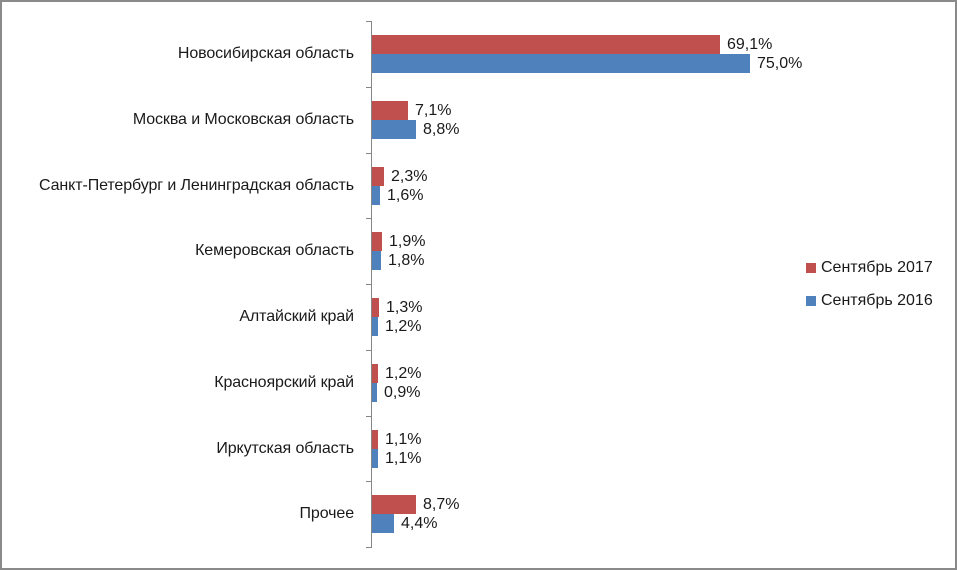 This screenshot has width=957, height=570. I want to click on category-axis-line, so click(371, 284).